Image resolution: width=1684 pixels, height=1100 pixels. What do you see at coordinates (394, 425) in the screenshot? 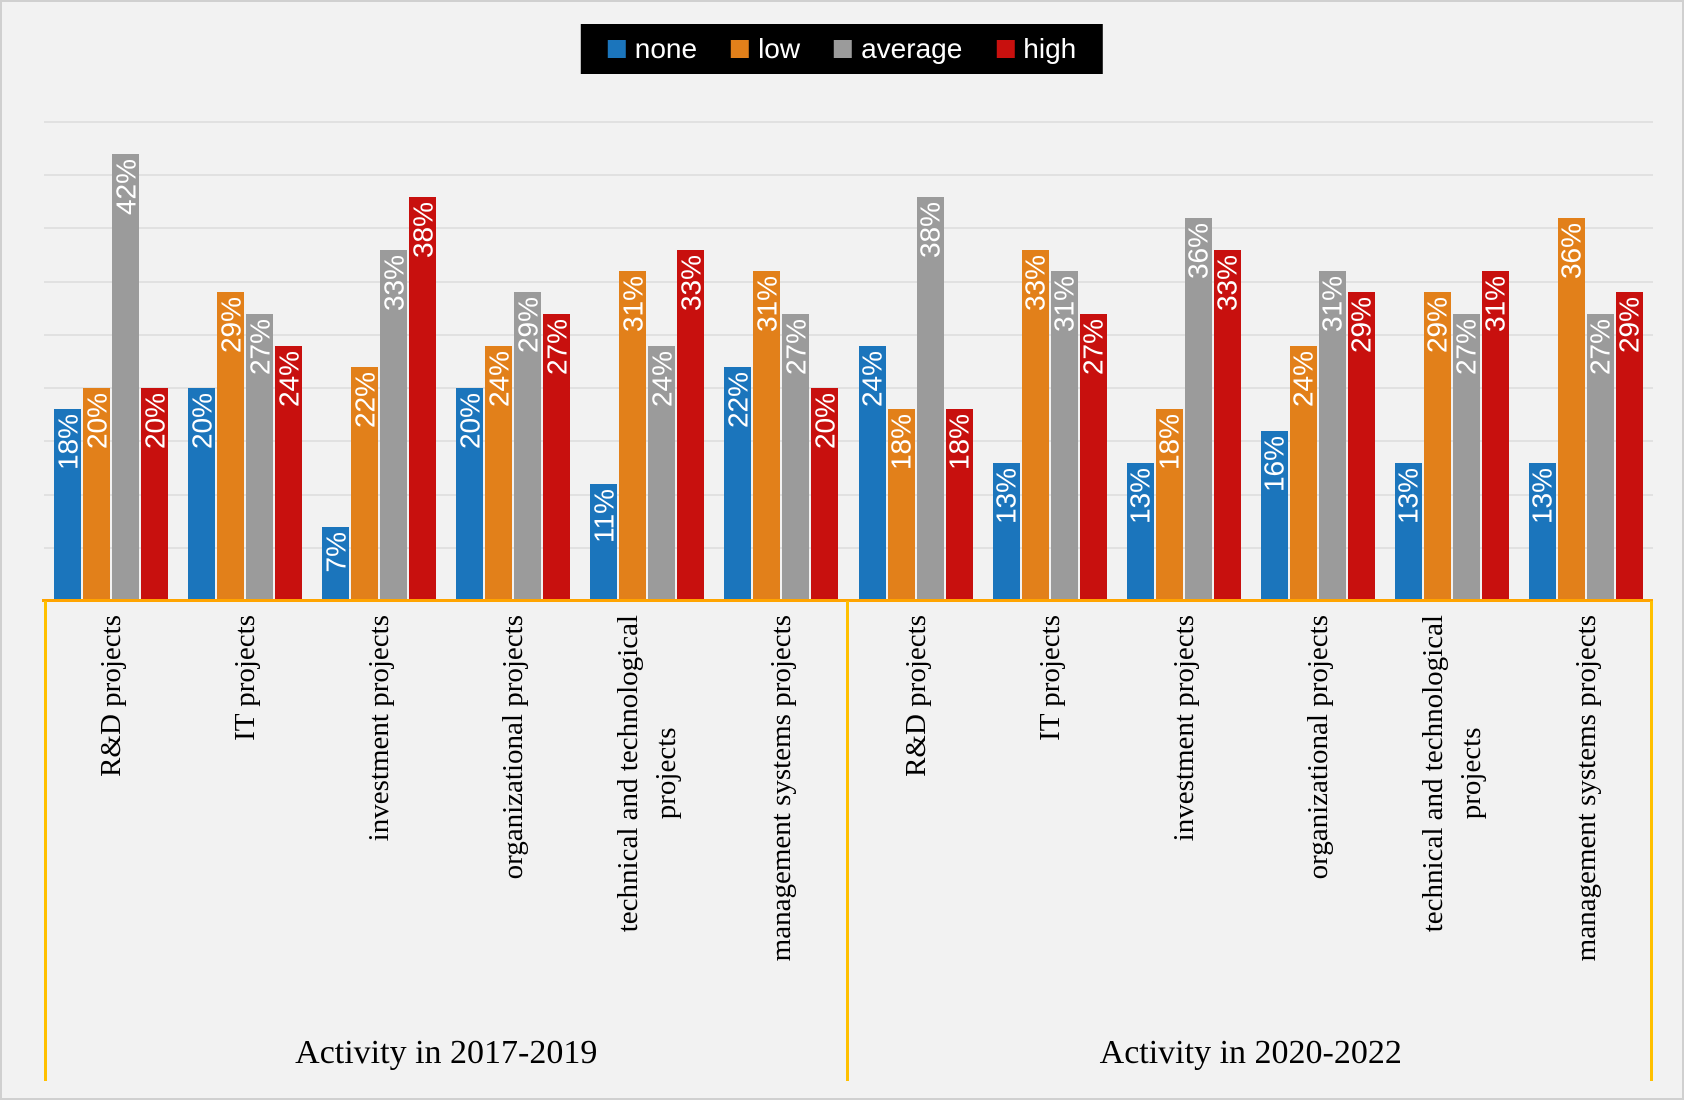
I see `bar-average: 33%` at bounding box center [394, 425].